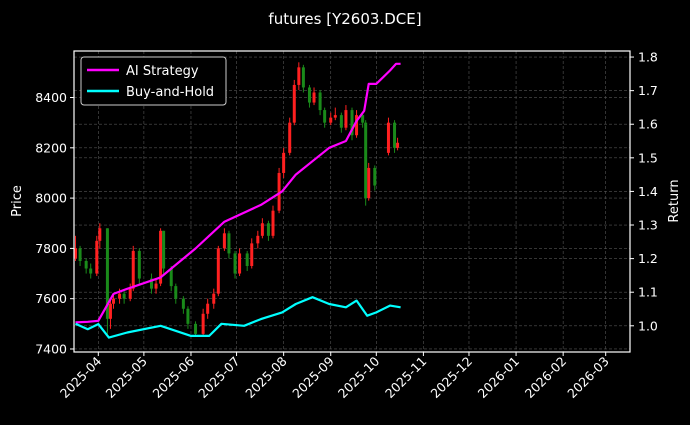  I want to click on buy-and-hold-line, so click(238, 317).